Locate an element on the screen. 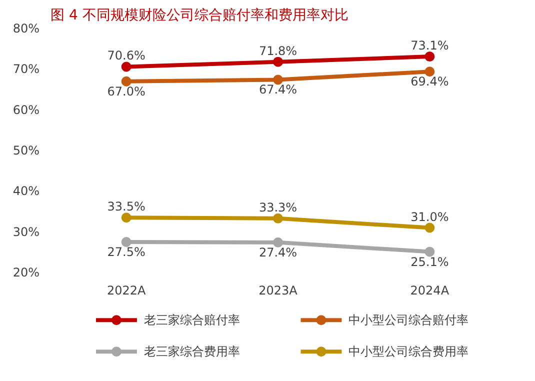 The width and height of the screenshot is (535, 381). data-label: 27.5% is located at coordinates (126, 252).